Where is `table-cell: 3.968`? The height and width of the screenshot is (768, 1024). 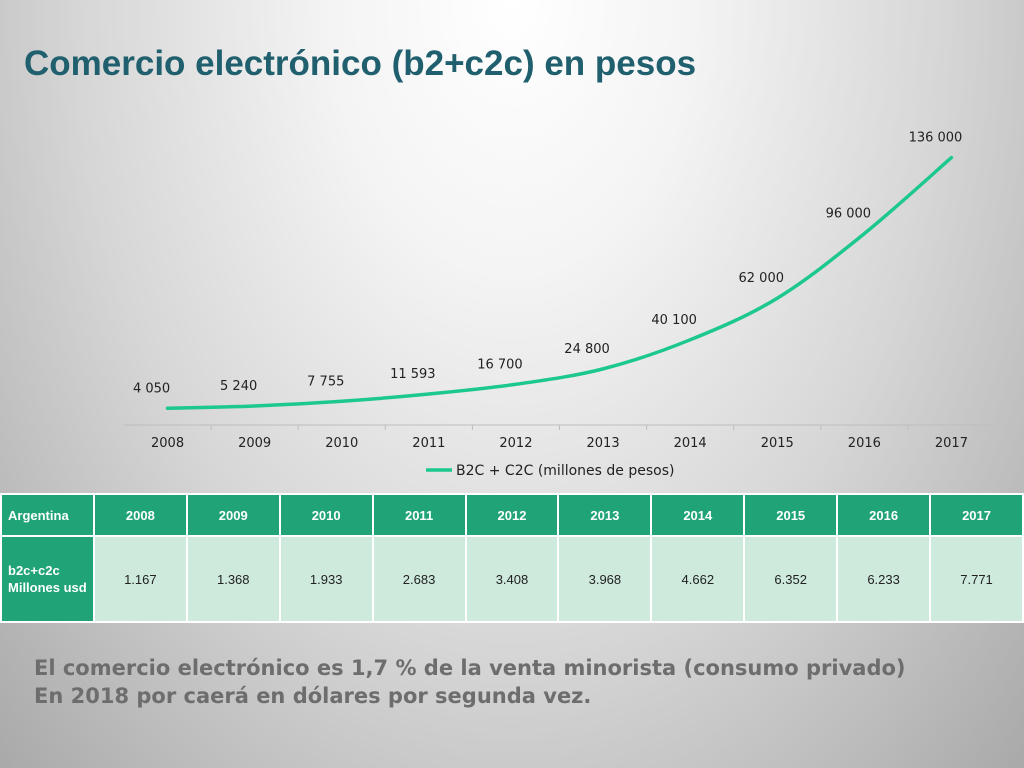 table-cell: 3.968 is located at coordinates (605, 579).